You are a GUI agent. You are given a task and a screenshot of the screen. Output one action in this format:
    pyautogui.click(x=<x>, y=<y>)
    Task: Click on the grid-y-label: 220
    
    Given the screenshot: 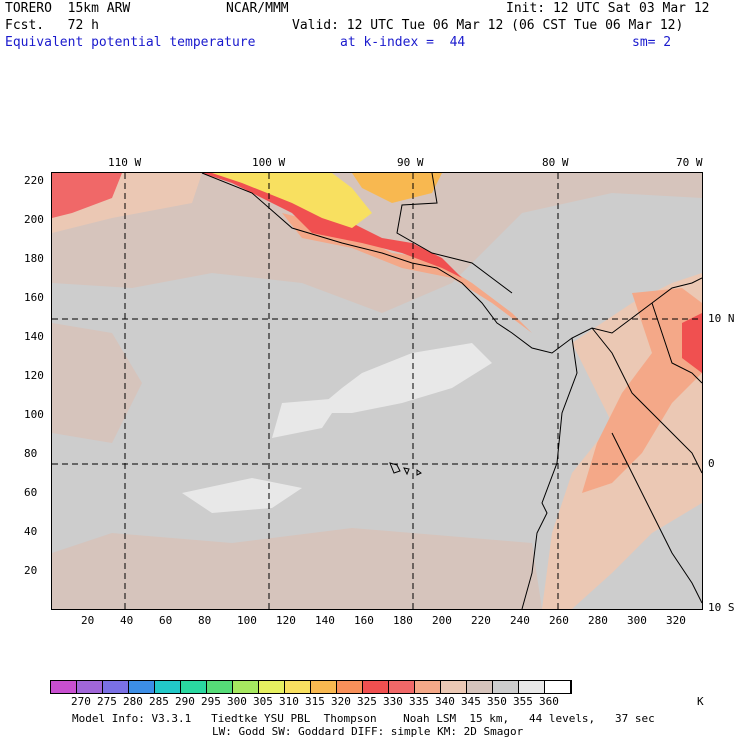 What is the action you would take?
    pyautogui.click(x=34, y=180)
    